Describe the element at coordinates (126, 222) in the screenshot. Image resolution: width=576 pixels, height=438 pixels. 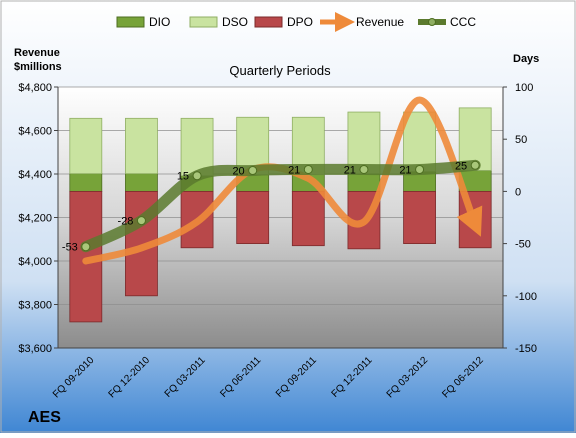
I see `ccc-data-label: -28` at that location.